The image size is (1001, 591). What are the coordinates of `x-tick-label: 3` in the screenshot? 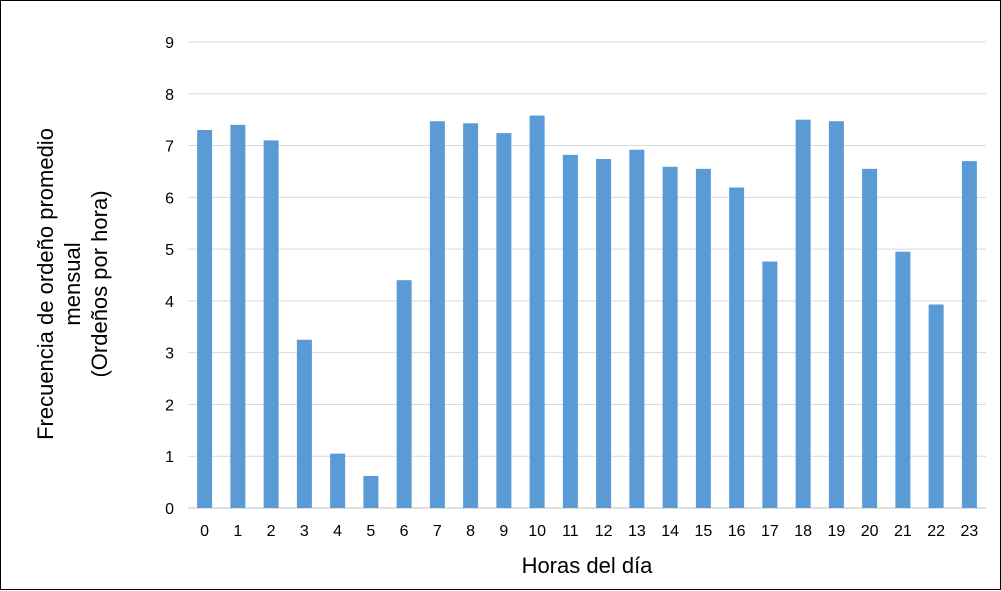 It's located at (304, 531).